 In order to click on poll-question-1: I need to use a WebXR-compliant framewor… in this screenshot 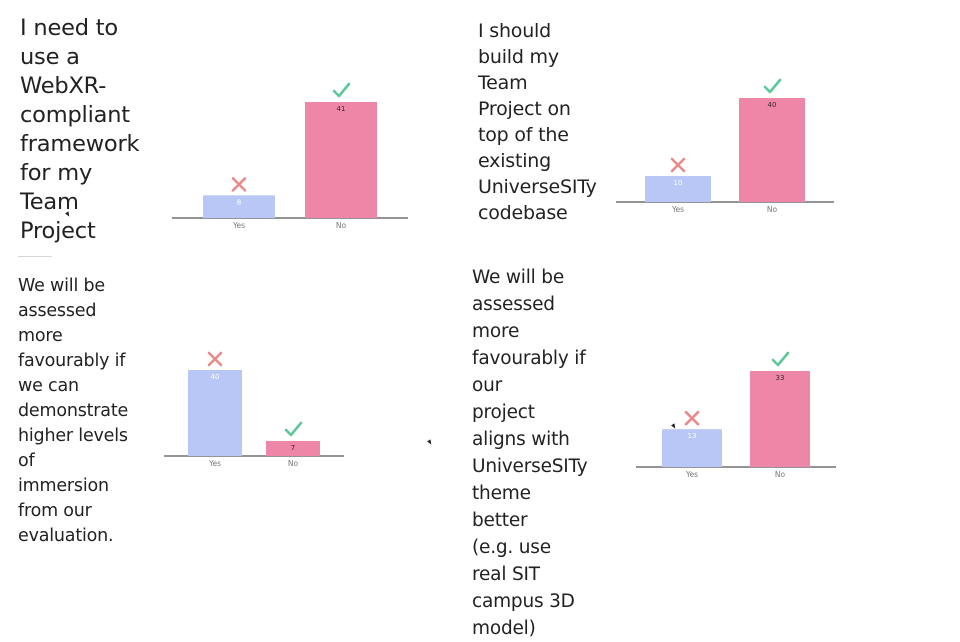, I will do `click(80, 129)`.